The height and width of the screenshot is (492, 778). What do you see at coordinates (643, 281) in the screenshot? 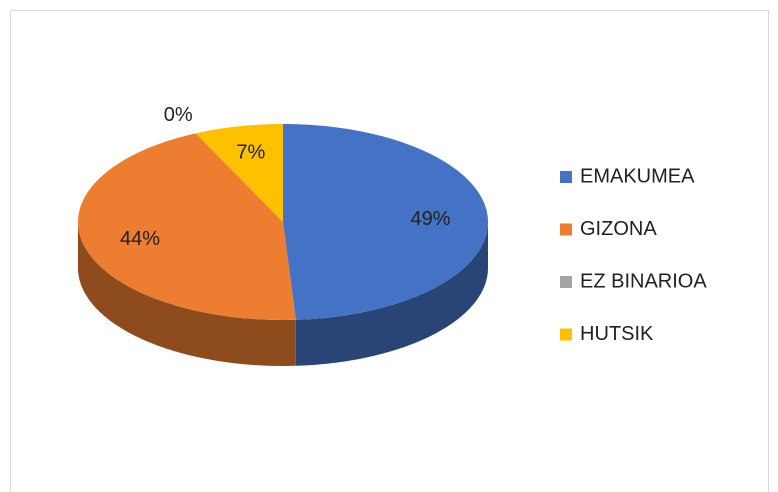
I see `legend-label: EZ BINARIOA` at bounding box center [643, 281].